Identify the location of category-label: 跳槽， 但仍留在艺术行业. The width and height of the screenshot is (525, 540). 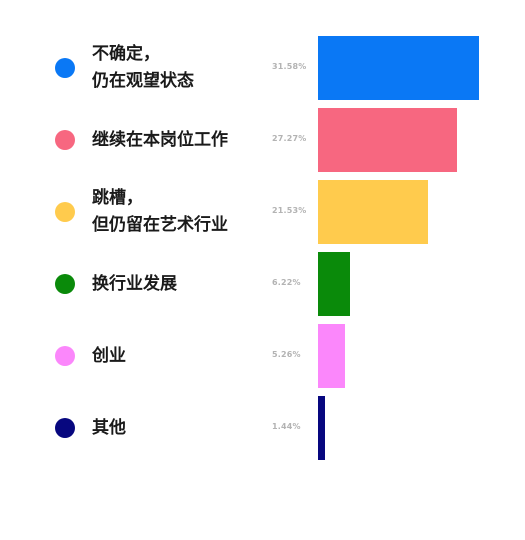
(160, 212).